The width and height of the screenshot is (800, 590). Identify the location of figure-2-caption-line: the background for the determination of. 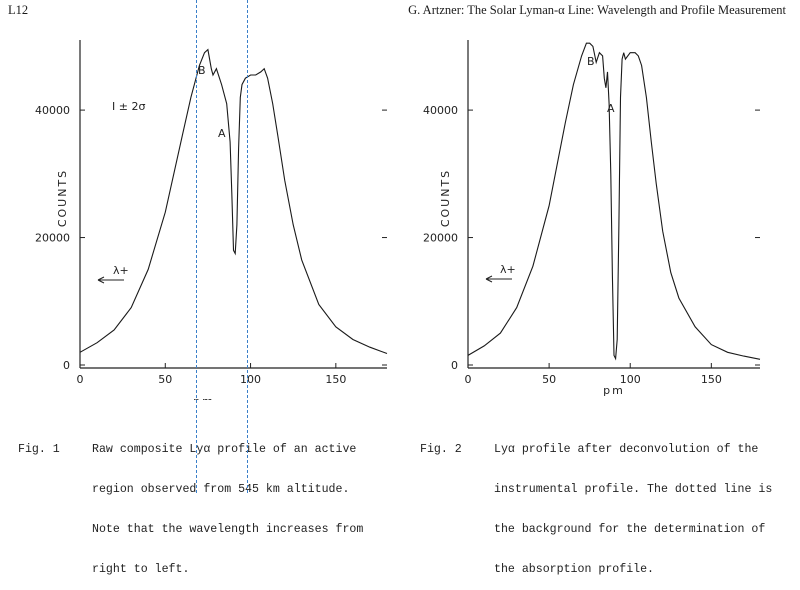
(630, 530).